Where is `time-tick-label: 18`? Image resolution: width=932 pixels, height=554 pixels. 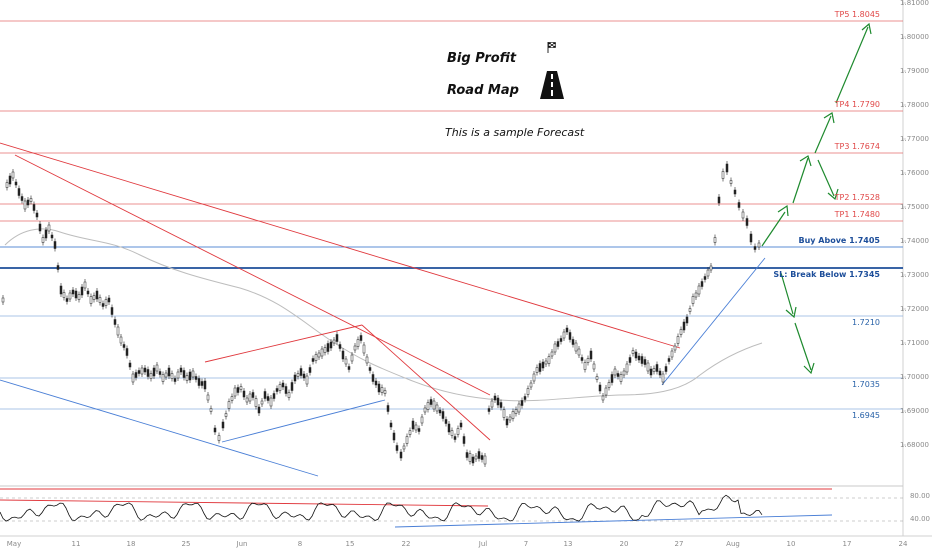
time-tick-label: 18 is located at coordinates (131, 544).